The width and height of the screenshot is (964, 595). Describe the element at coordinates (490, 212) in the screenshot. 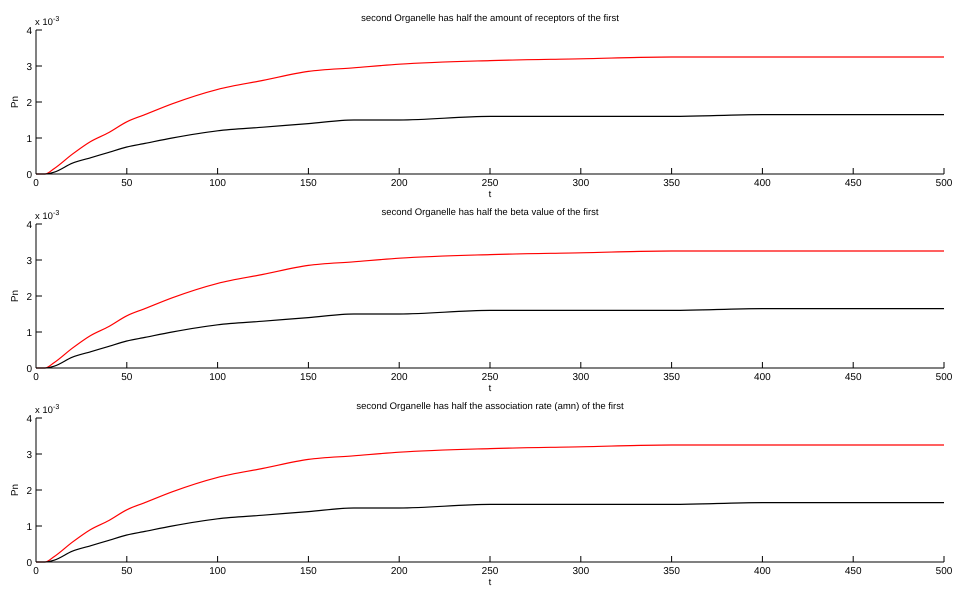

I see `chart-title: second Organelle has half the beta value of the first` at that location.